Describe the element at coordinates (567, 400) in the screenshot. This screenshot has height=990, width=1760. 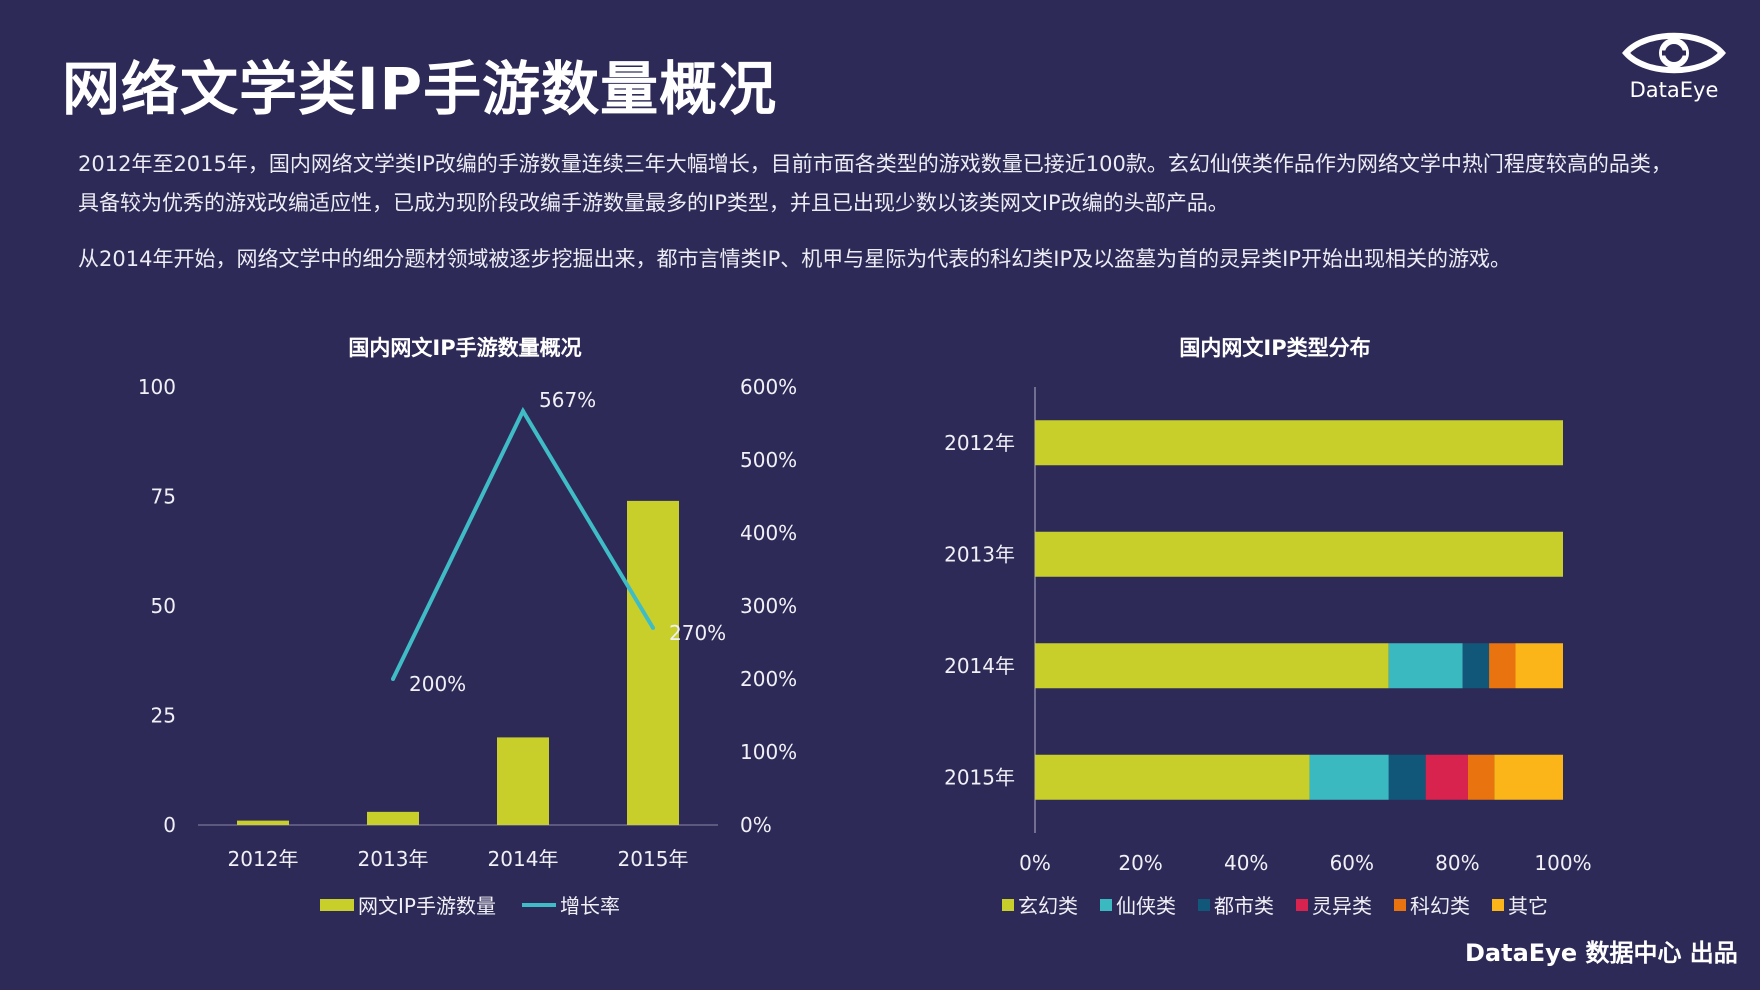
I see `growth-rate-label: 567%` at that location.